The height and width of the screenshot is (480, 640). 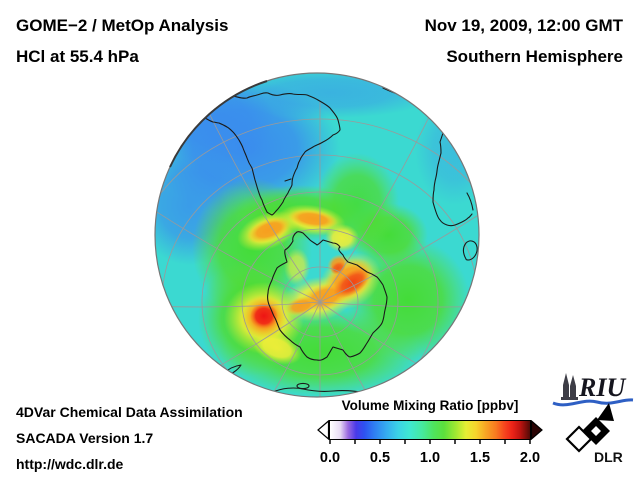 What do you see at coordinates (77, 56) in the screenshot?
I see `species-level-label: HCl at 55.4 hPa` at bounding box center [77, 56].